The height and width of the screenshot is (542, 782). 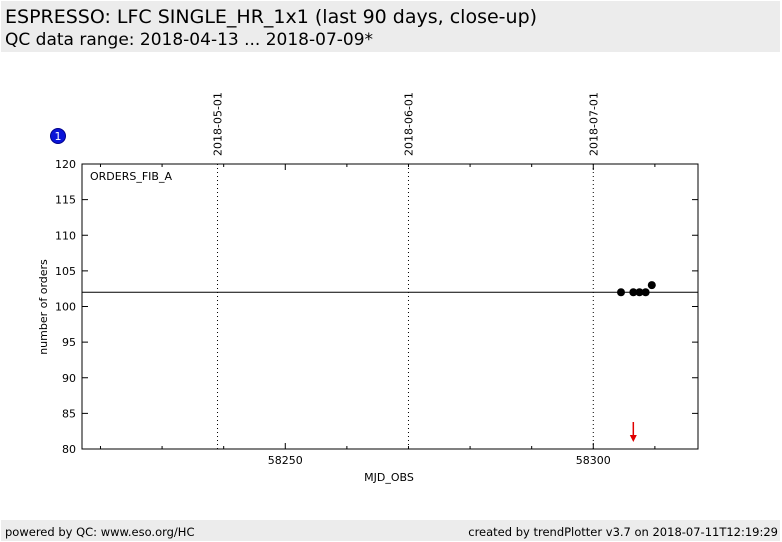 I want to click on date-marker-labels: 2018-05-01 2018-06-01 2018-07-01, so click(x=406, y=124).